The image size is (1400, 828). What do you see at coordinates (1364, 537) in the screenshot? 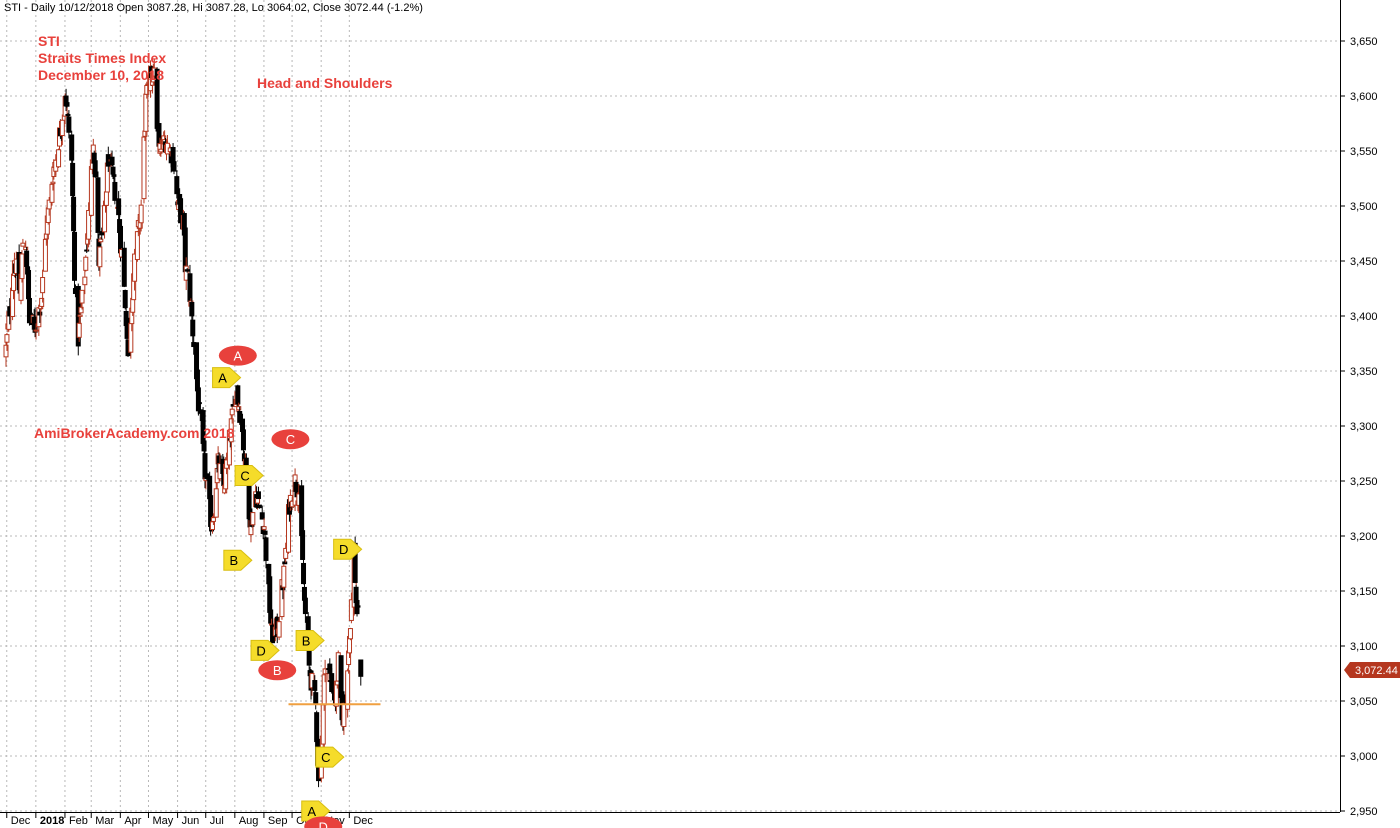
I see `ytick-label: 3,200` at bounding box center [1364, 537].